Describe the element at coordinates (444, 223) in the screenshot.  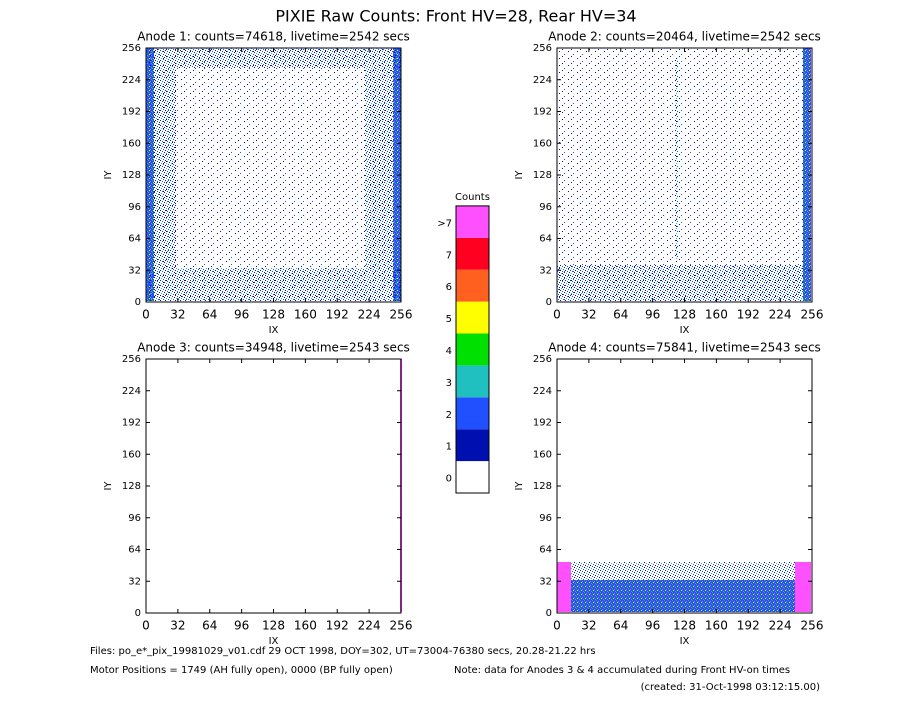
I see `colorbar-label: >7` at that location.